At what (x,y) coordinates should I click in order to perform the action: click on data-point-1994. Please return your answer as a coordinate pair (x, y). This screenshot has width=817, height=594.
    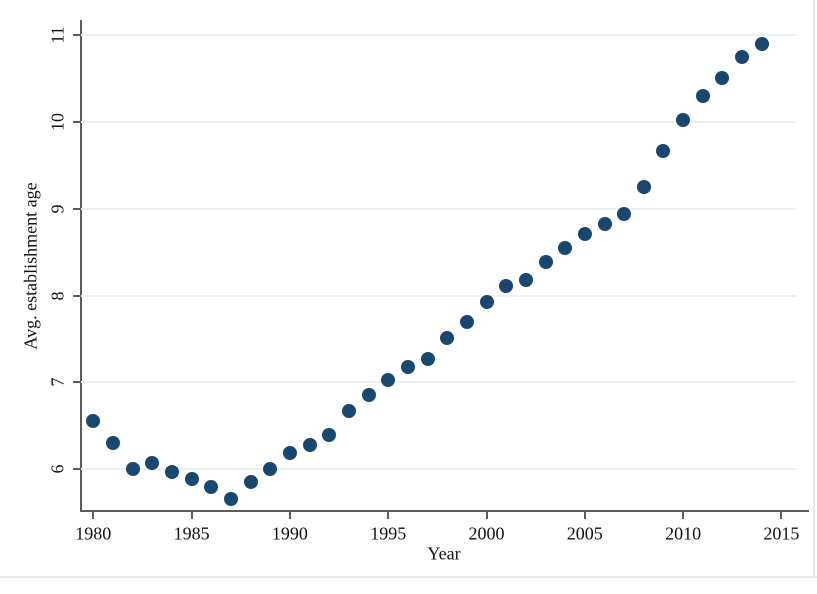
    Looking at the image, I should click on (368, 395).